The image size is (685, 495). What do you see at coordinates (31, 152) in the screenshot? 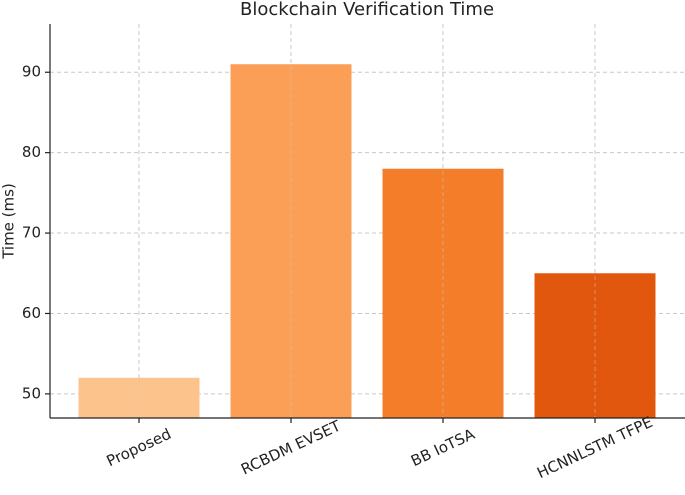
I see `y-tick-label: 80` at bounding box center [31, 152].